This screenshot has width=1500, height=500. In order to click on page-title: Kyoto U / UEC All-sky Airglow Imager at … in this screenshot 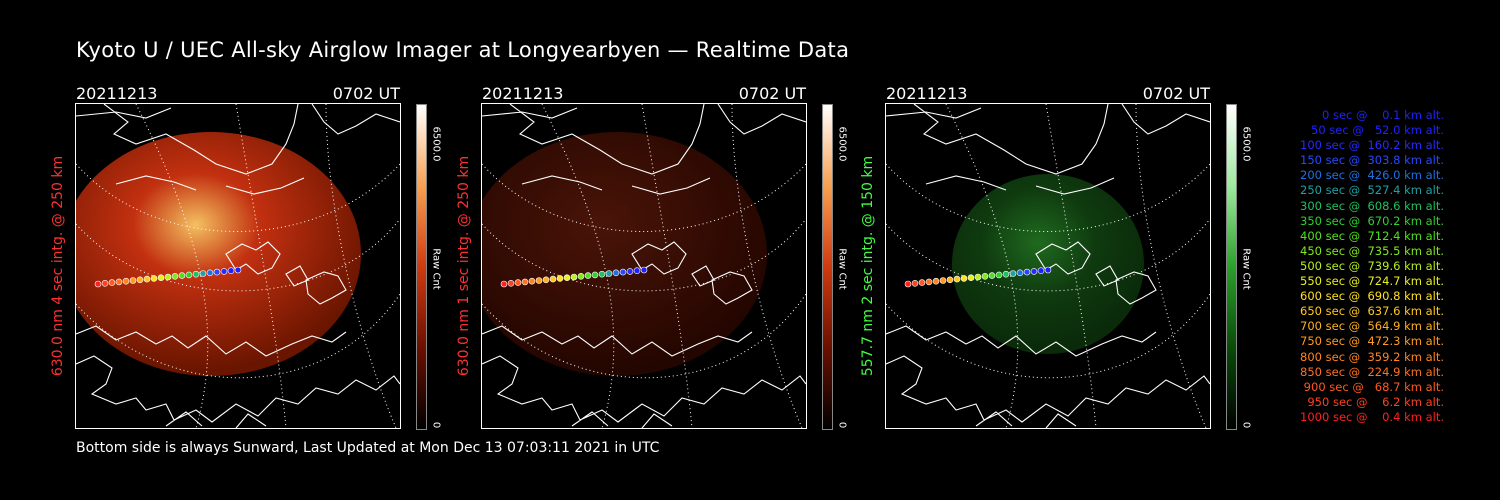, I will do `click(463, 50)`.